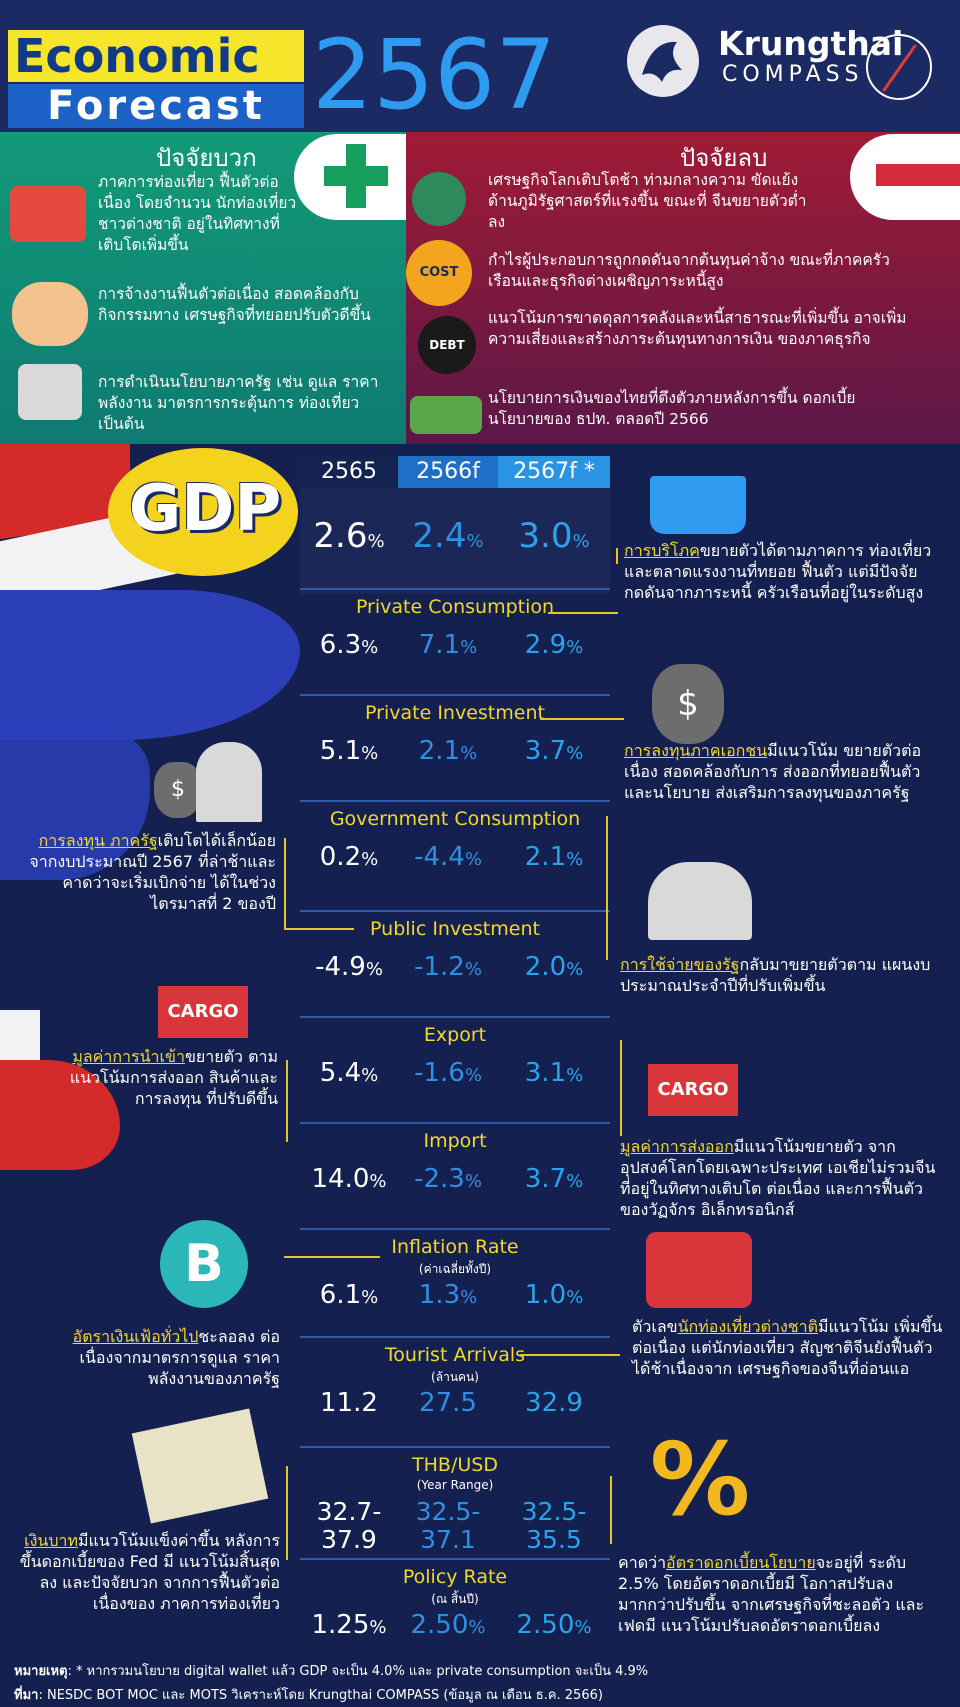 Image resolution: width=960 pixels, height=1707 pixels. Describe the element at coordinates (554, 645) in the screenshot. I see `indicator-value: 2.9%` at that location.